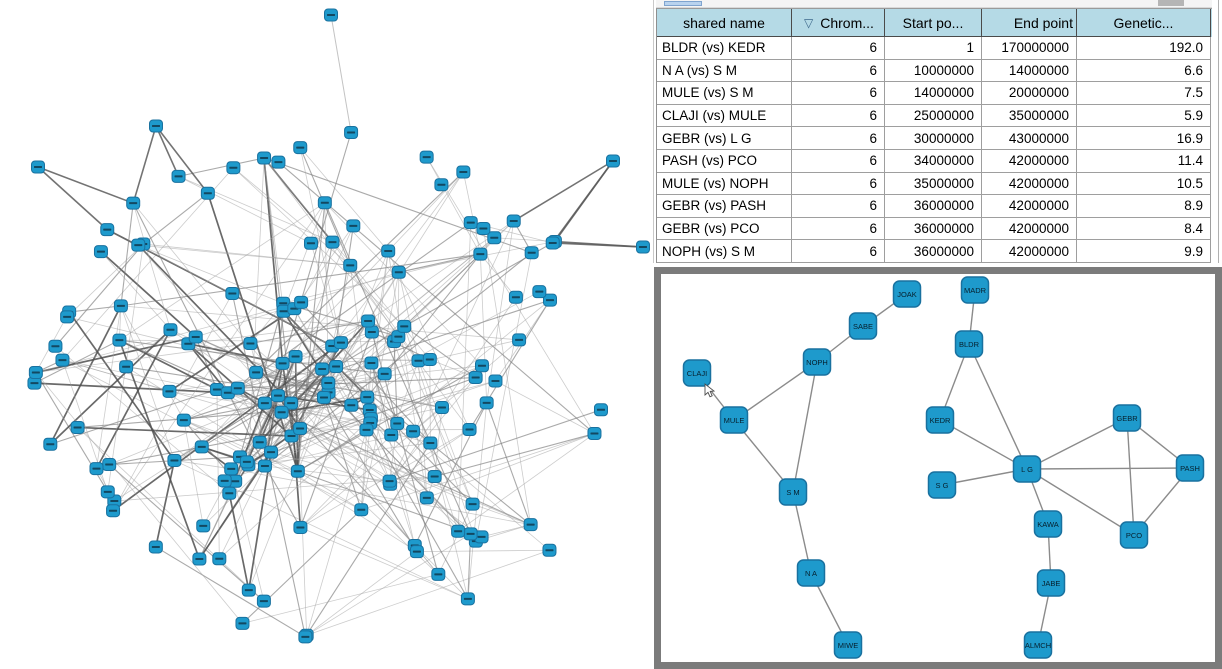  I want to click on table-row: NOPH (vs) S M 6 36000000 42000000 9.9, so click(934, 251).